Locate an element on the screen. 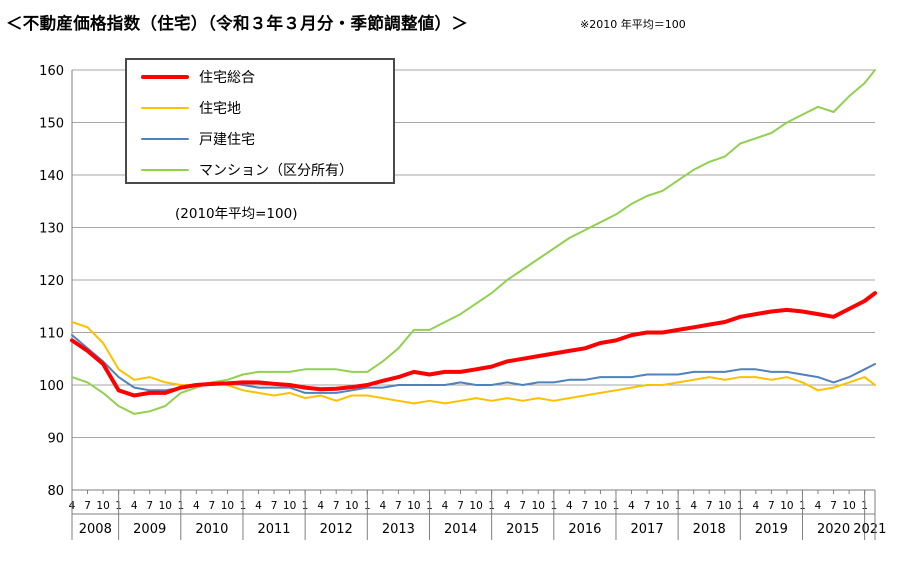 The height and width of the screenshot is (563, 907). legend-item-condo: マンション（区分所有） is located at coordinates (247, 170).